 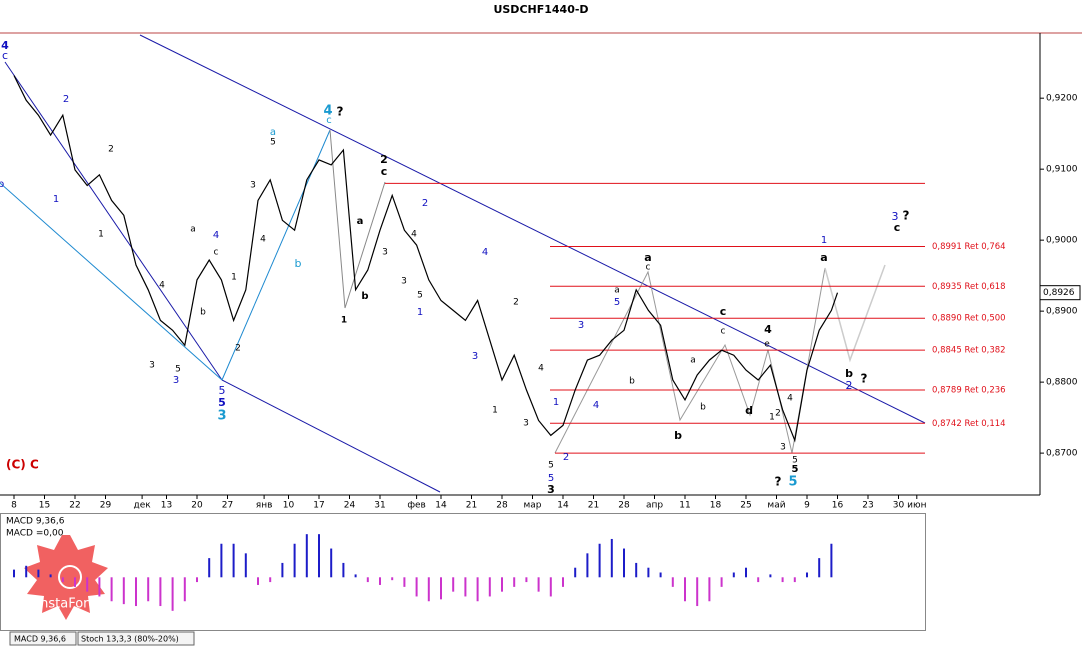 What do you see at coordinates (716, 506) in the screenshot?
I see `x-tick-label: 18` at bounding box center [716, 506].